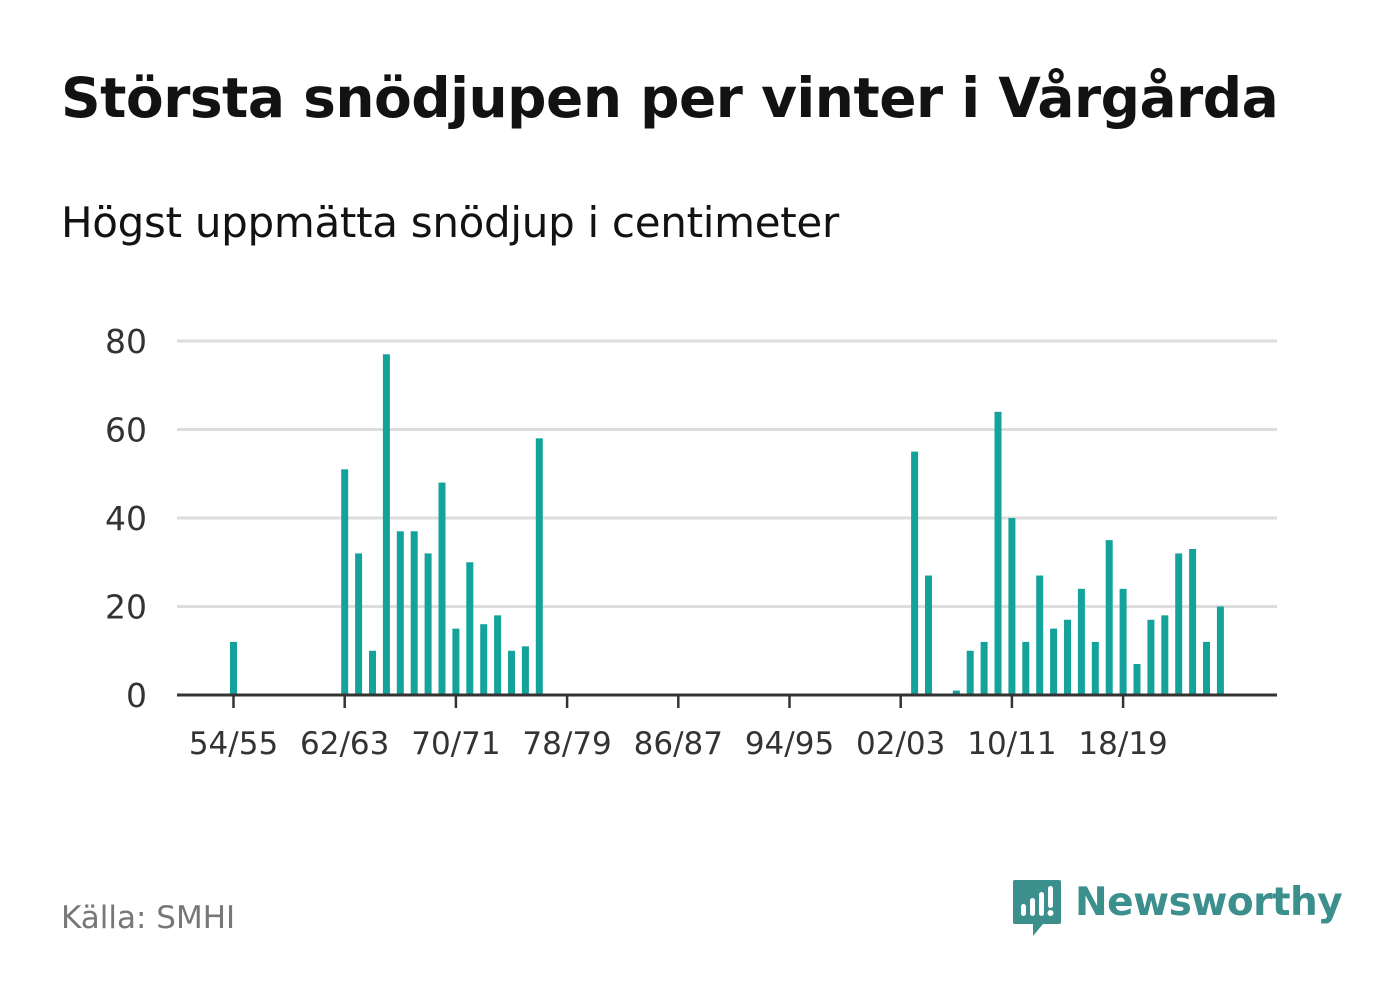  Describe the element at coordinates (450, 222) in the screenshot. I see `chart-subtitle: Högst uppmätta snödjup i centimeter` at that location.